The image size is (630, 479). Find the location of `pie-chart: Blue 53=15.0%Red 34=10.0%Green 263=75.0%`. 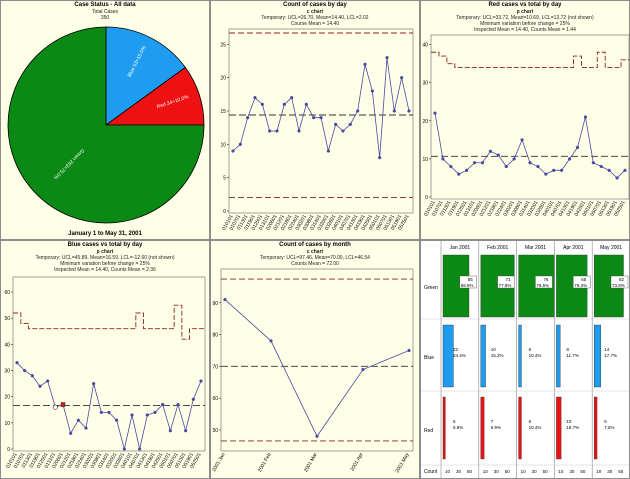

pie-chart: Blue 53=15.0%Red 34=10.0%Green 263=75.0% is located at coordinates (106, 125).